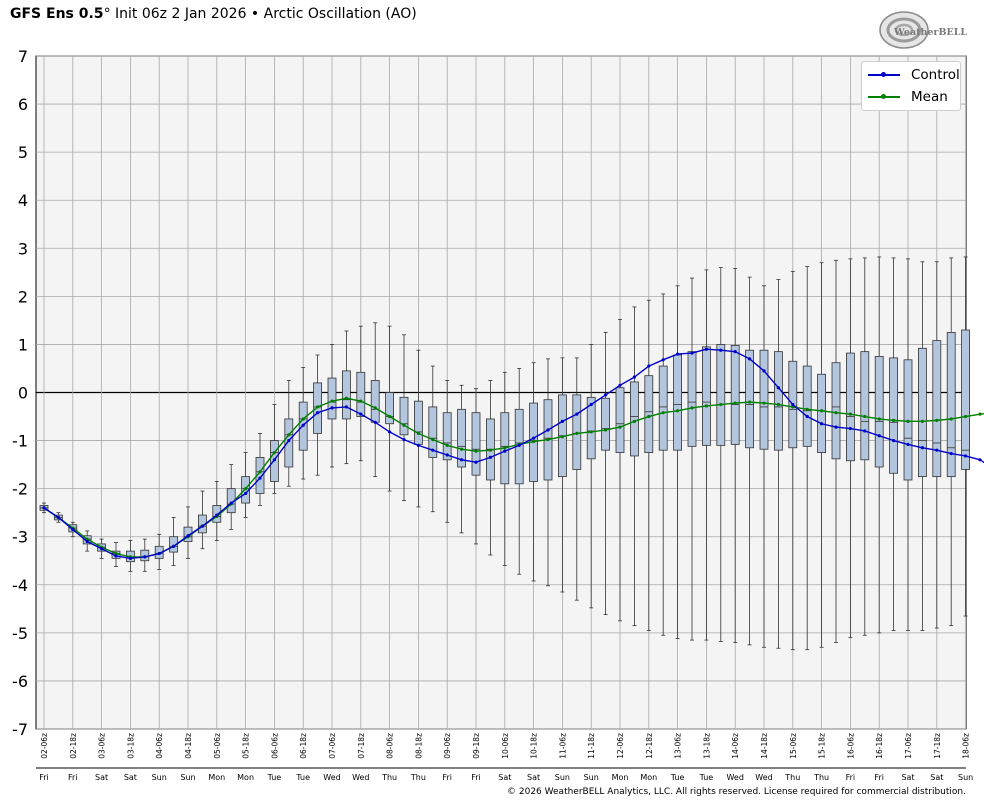 This screenshot has height=808, width=984. Describe the element at coordinates (793, 746) in the screenshot. I see `x-tick-label: 15-06z` at that location.